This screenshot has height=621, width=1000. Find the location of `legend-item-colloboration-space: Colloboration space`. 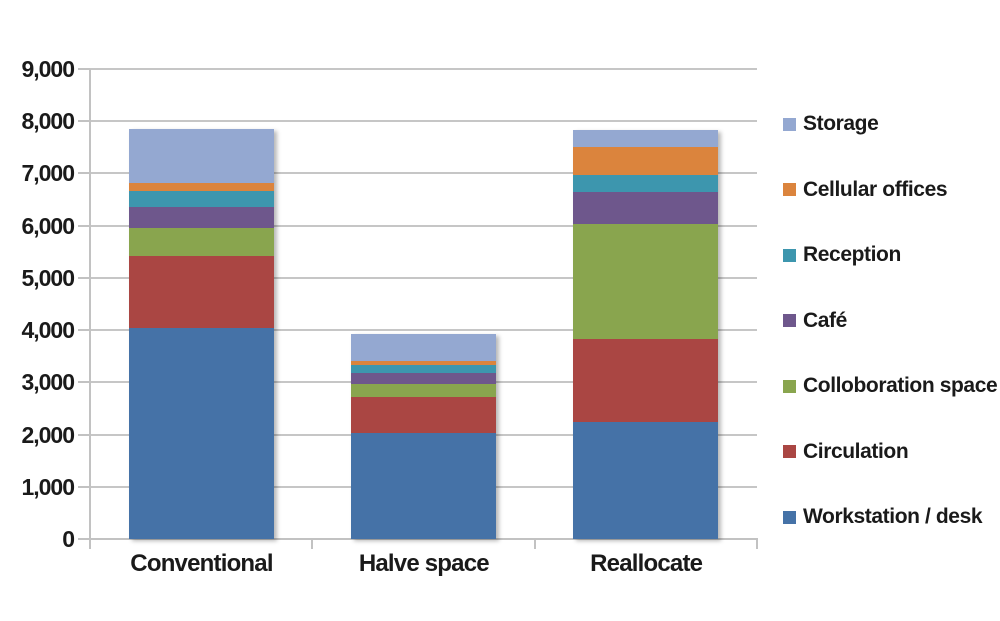

legend-item-colloboration-space: Colloboration space is located at coordinates (890, 385).